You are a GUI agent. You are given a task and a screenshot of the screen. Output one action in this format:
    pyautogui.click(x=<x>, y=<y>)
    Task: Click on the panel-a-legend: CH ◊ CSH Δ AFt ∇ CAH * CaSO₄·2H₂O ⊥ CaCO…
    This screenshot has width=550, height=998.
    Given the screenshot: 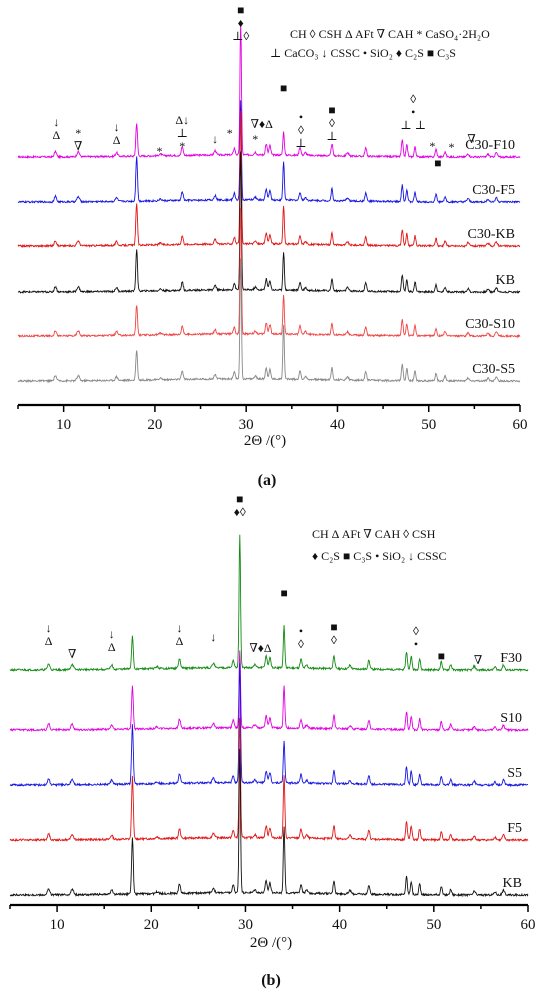 What is the action you would take?
    pyautogui.click(x=380, y=43)
    